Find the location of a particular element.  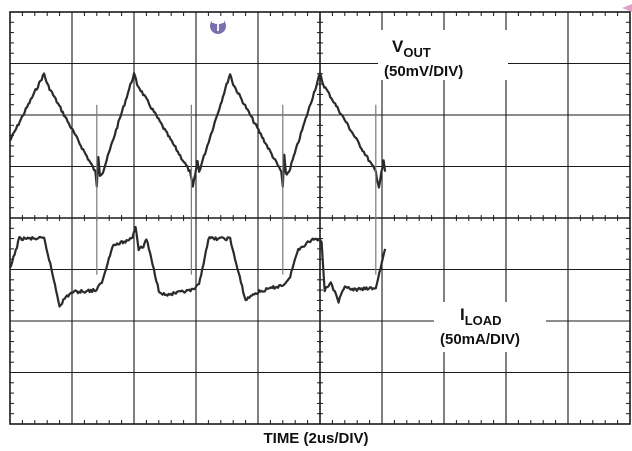

trigger-level-arrow-icon is located at coordinates (627, 8).